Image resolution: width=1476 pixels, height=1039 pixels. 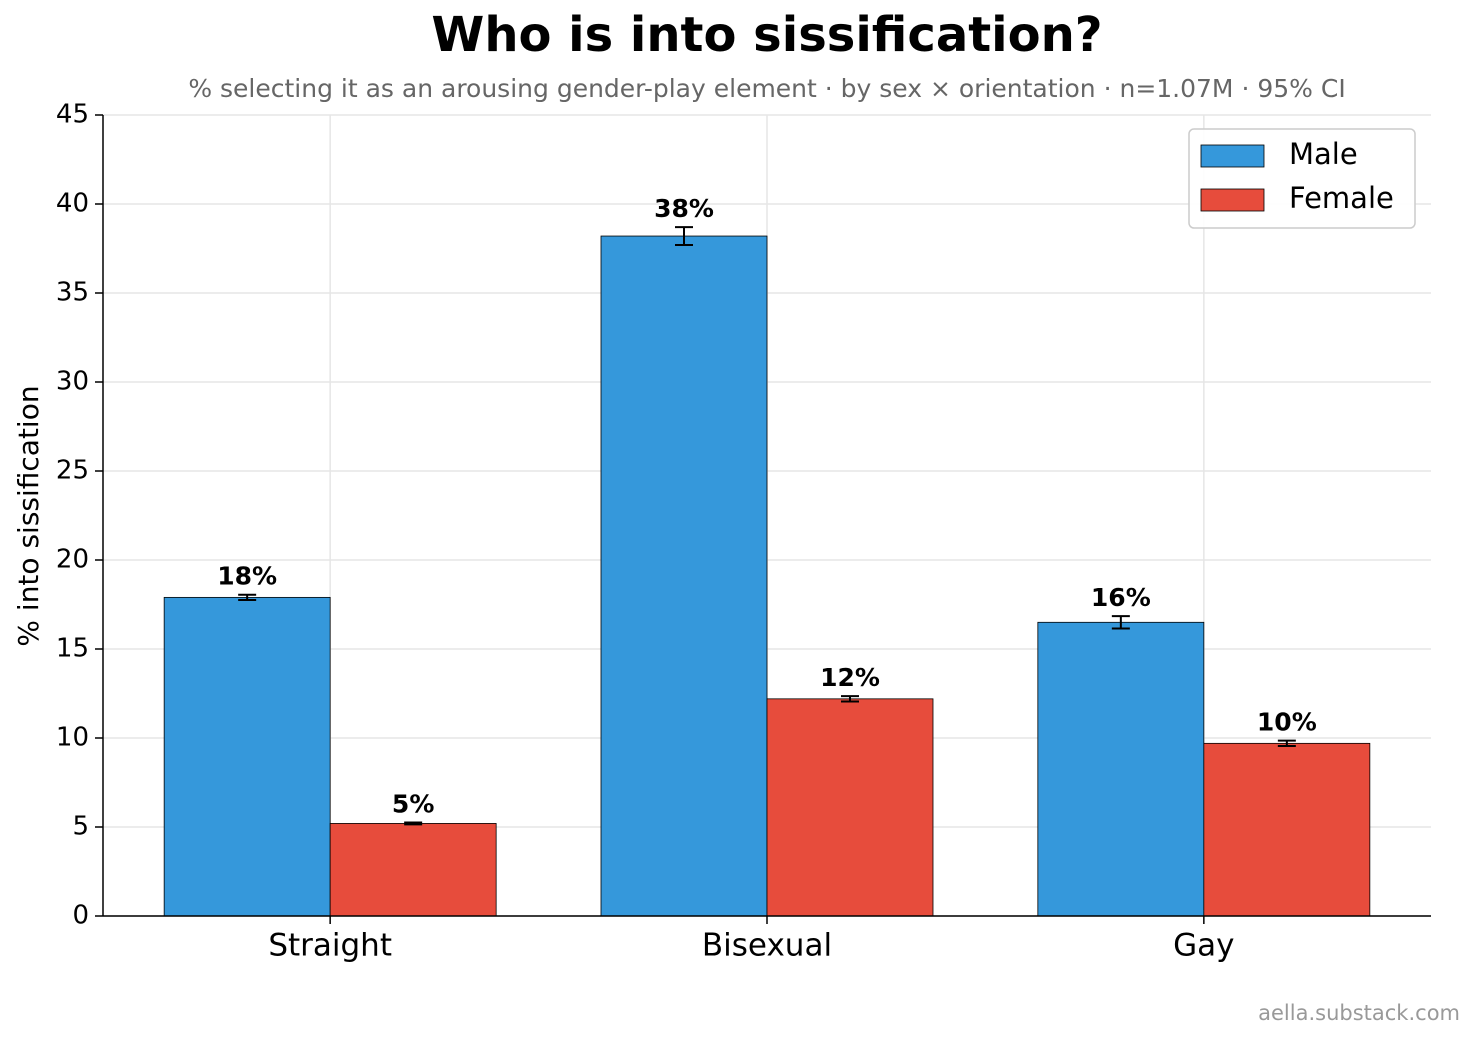 I want to click on legend-label: Male, so click(x=1323, y=154).